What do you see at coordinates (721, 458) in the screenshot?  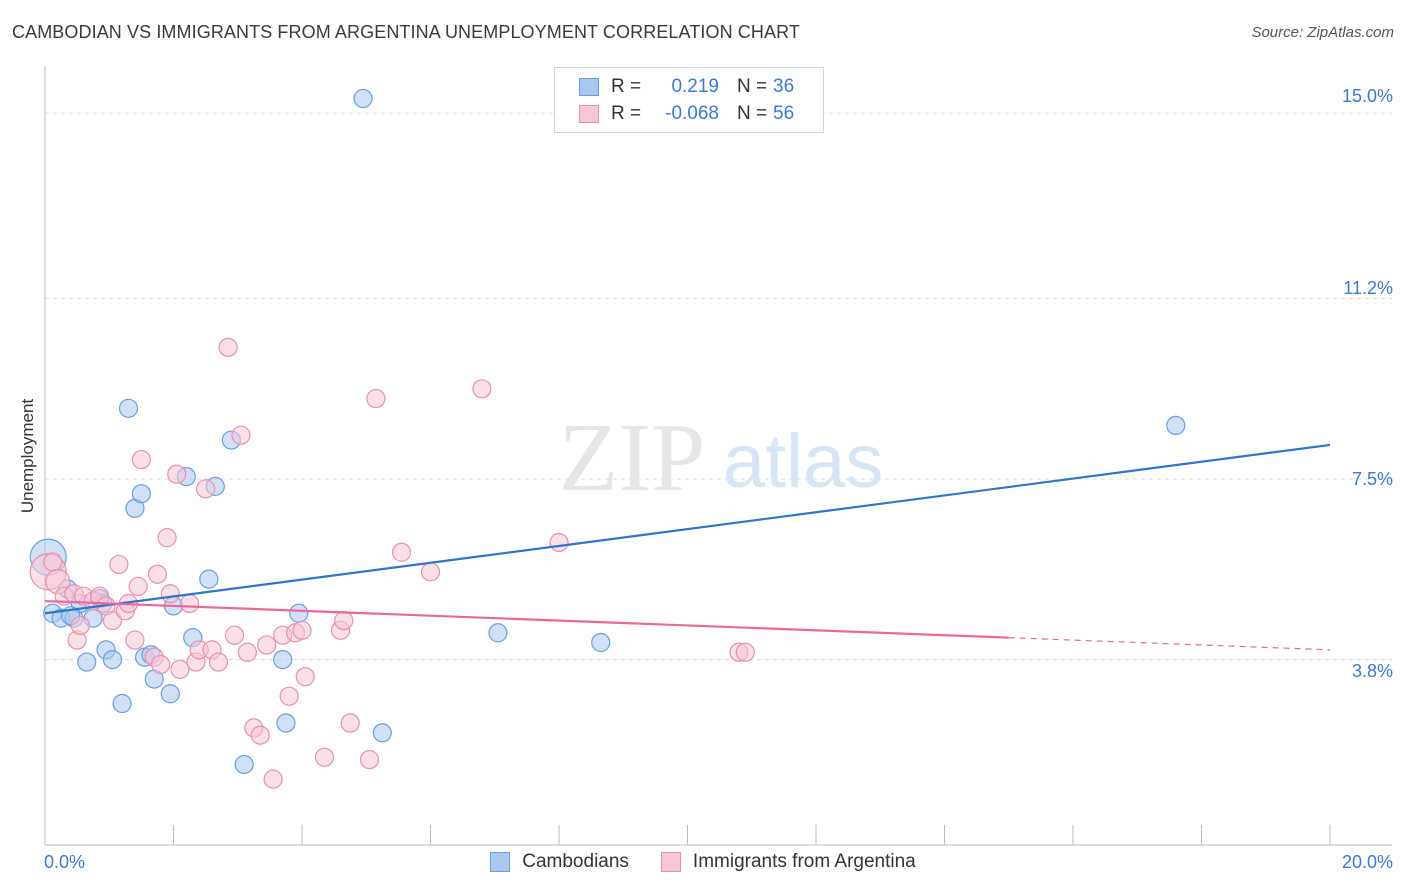 I see `watermark: ZIP atlas` at bounding box center [721, 458].